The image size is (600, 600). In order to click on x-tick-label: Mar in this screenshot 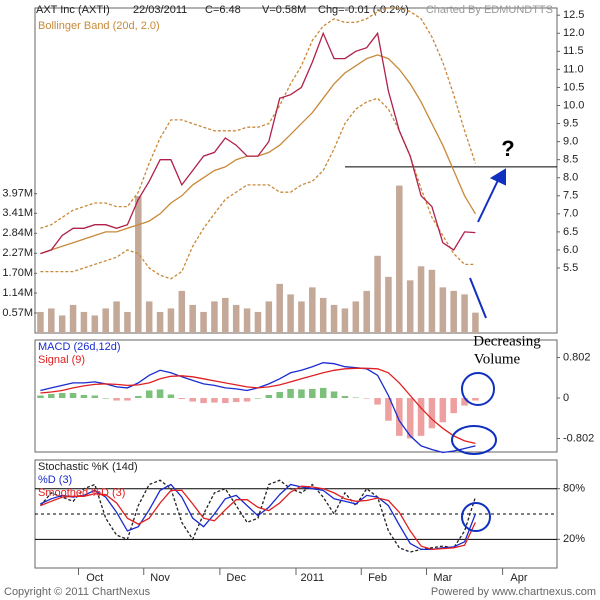, I will do `click(442, 578)`.